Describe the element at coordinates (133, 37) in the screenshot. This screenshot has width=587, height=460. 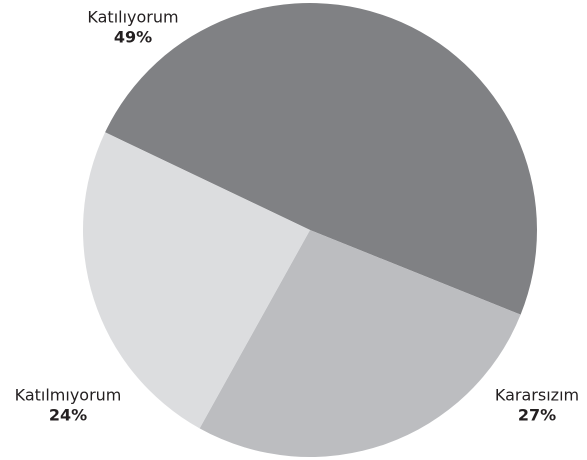
I see `slice-value-label: 49%` at that location.